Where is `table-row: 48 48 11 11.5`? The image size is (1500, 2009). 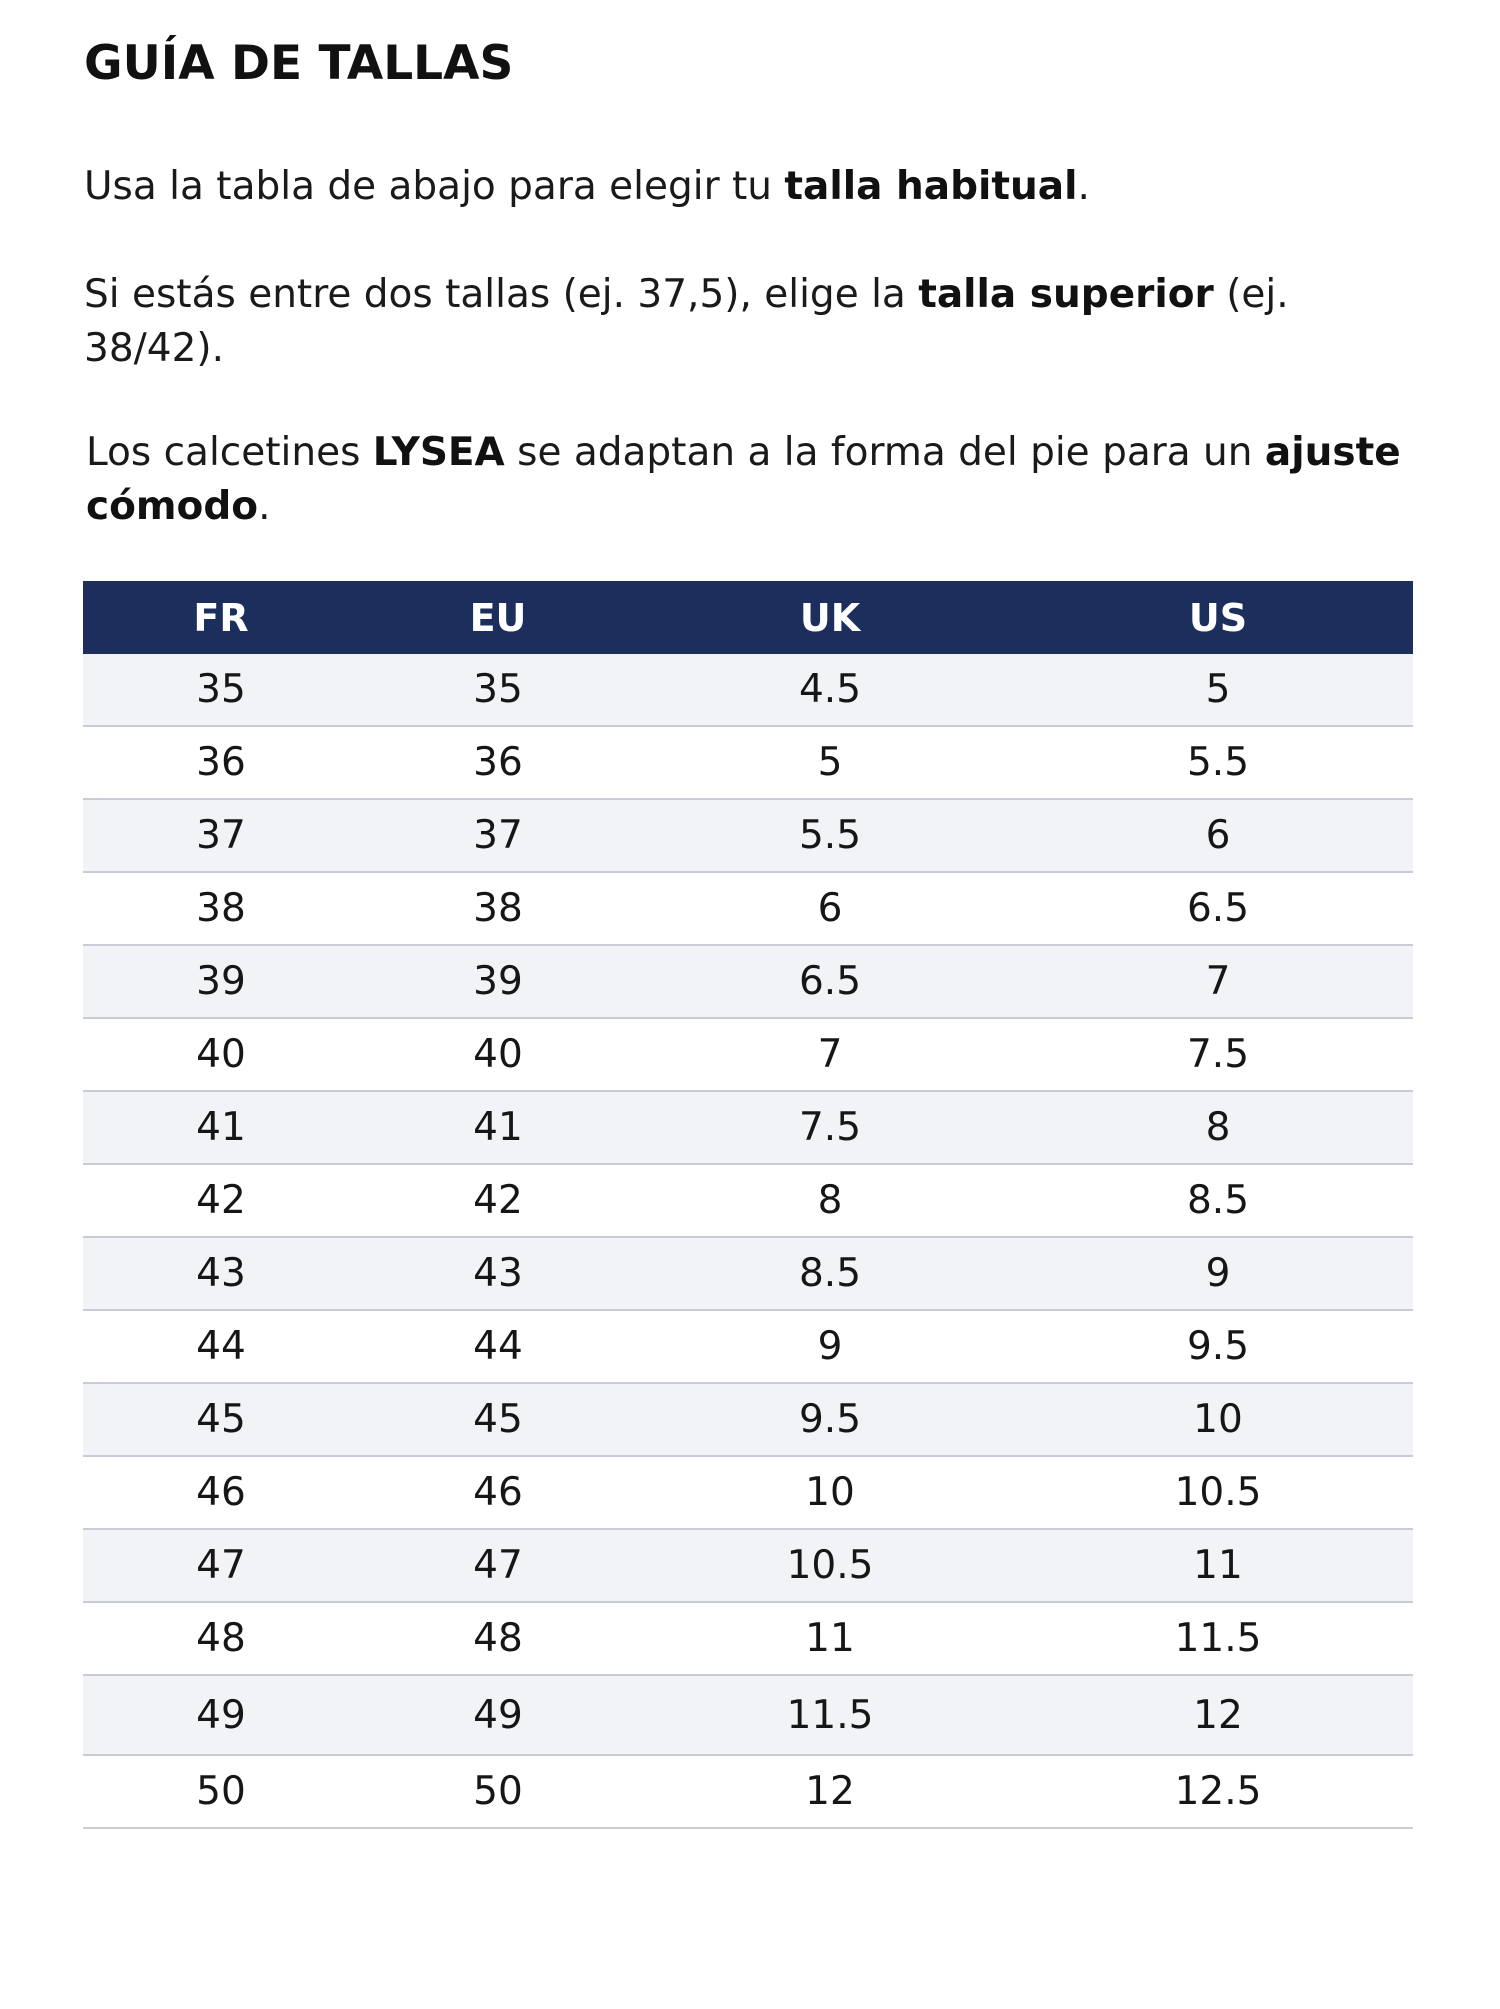
table-row: 48 48 11 11.5 is located at coordinates (748, 1639).